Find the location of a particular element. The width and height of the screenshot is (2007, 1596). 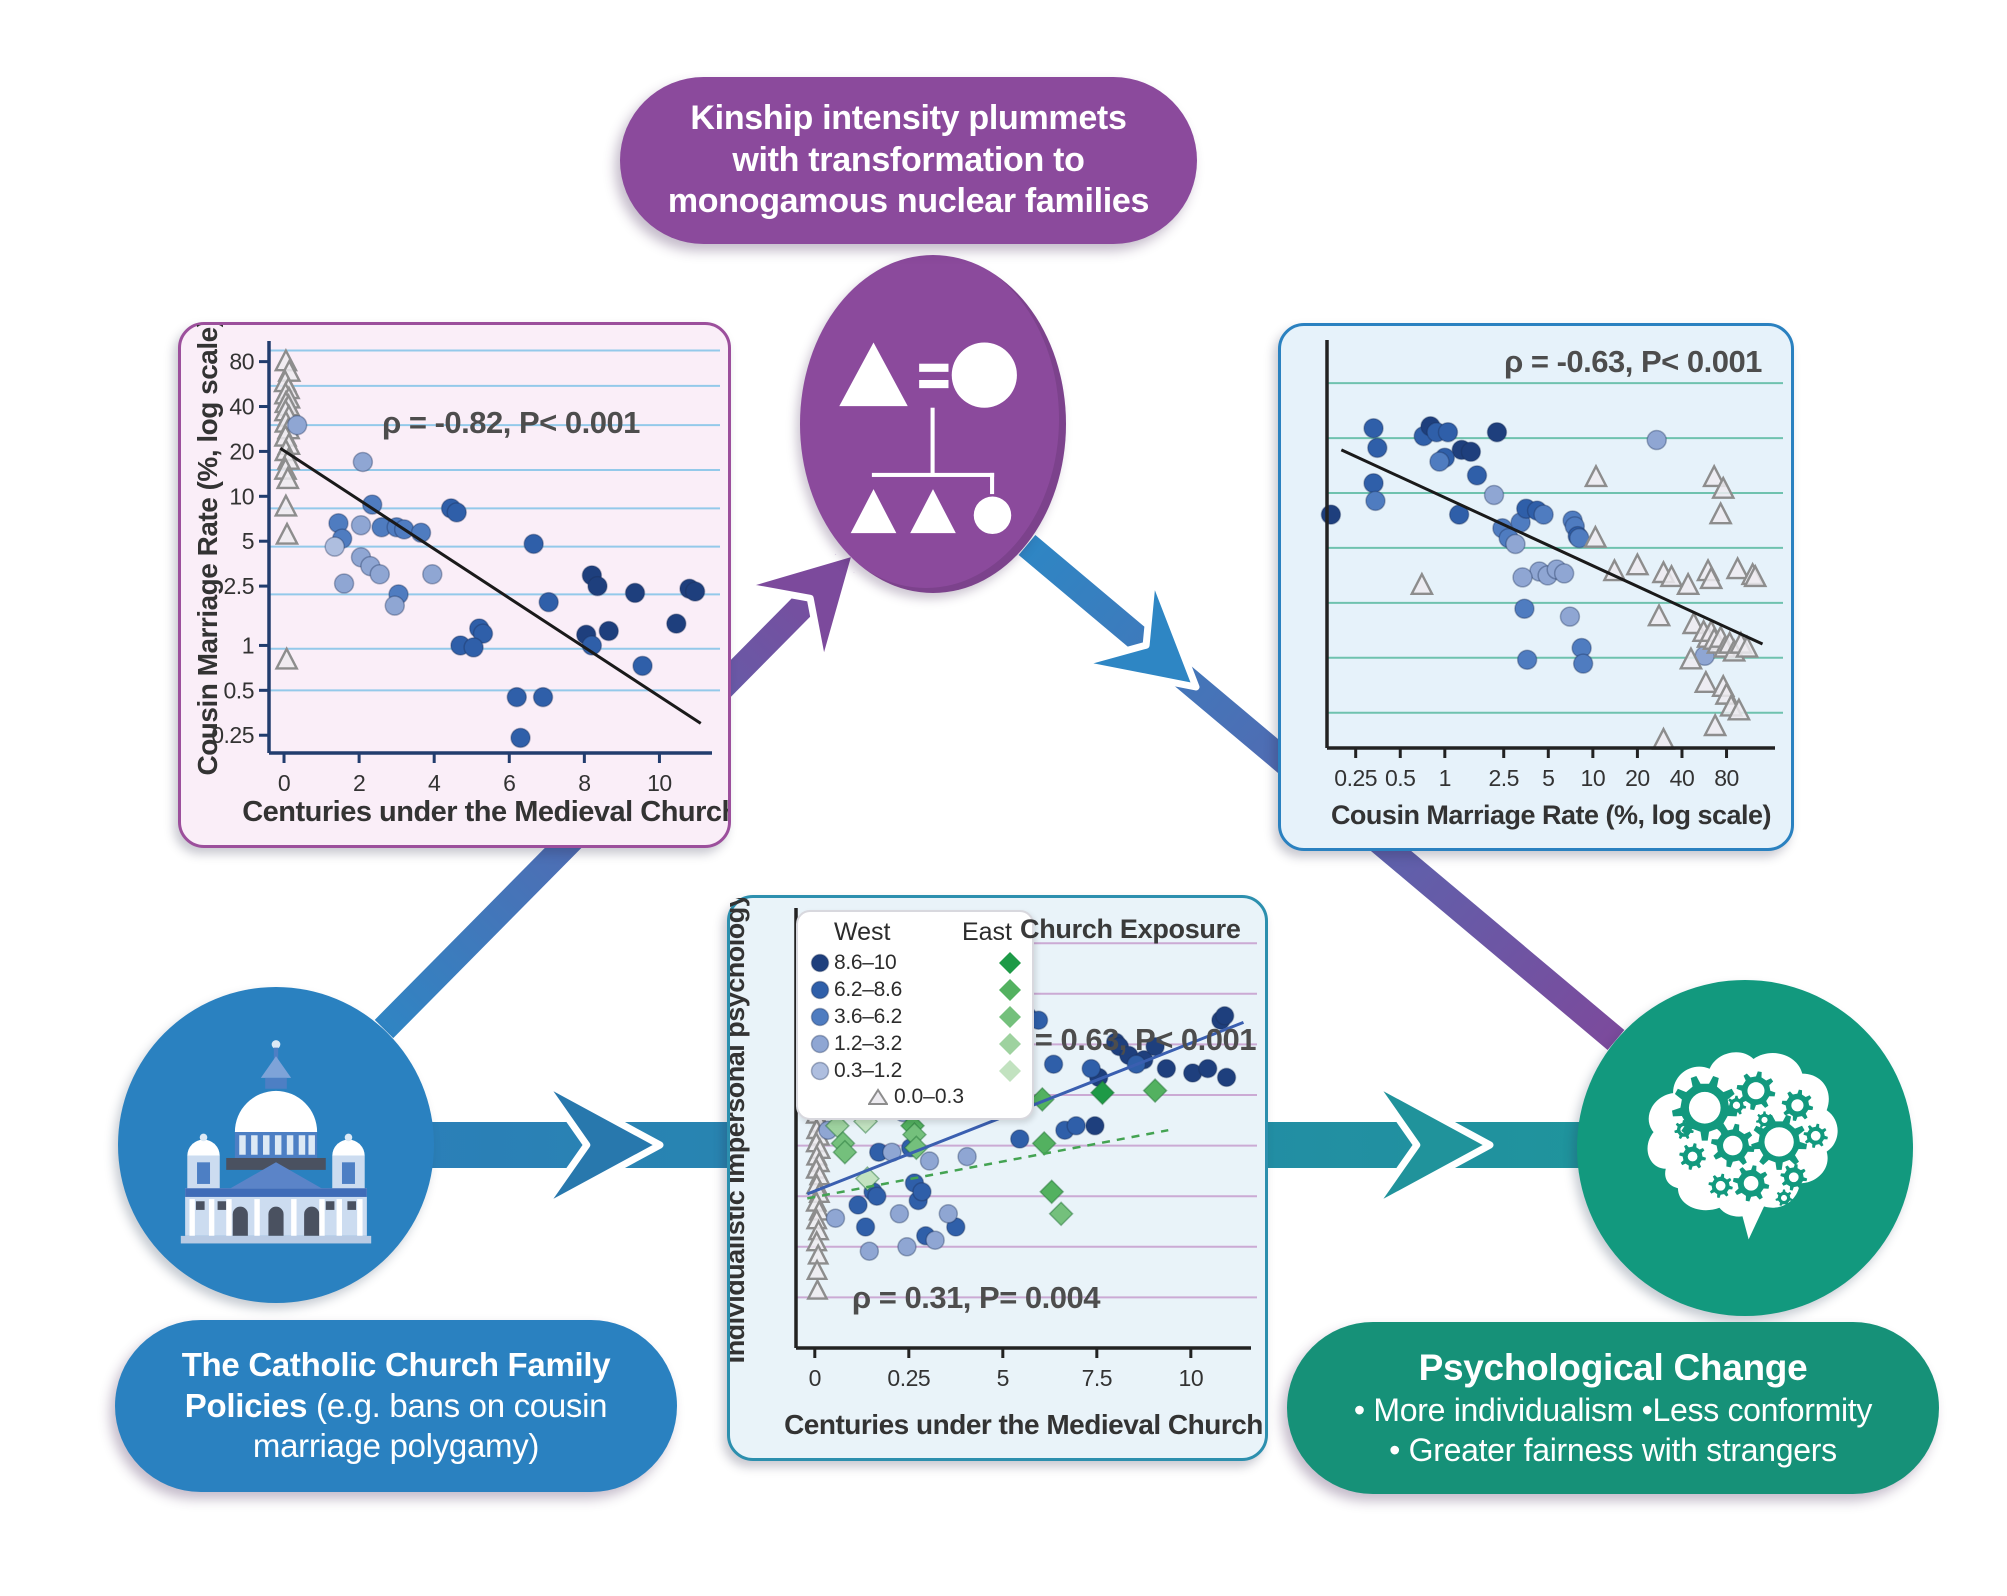

arrowhead-to-right-plot-icon is located at coordinates (1137, 631).